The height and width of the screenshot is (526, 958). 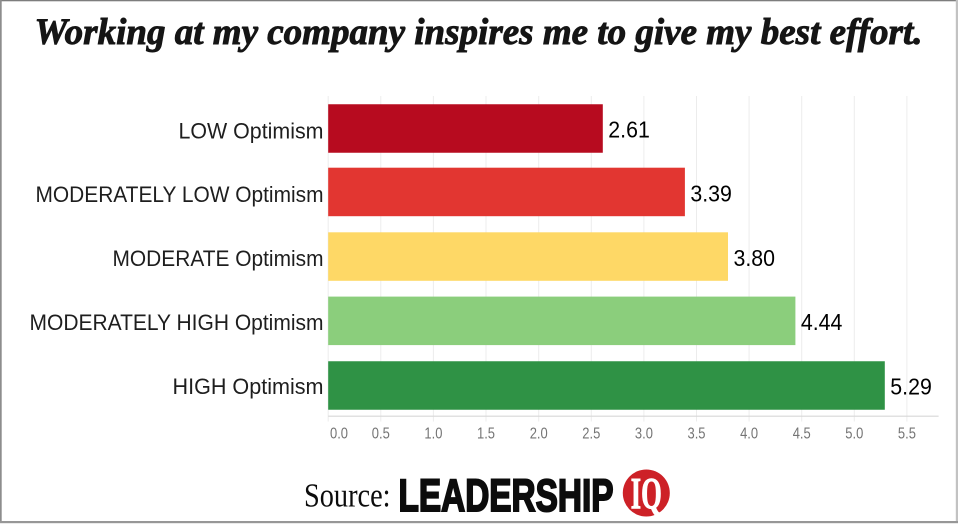 I want to click on svg-text: IQ, so click(x=646, y=493).